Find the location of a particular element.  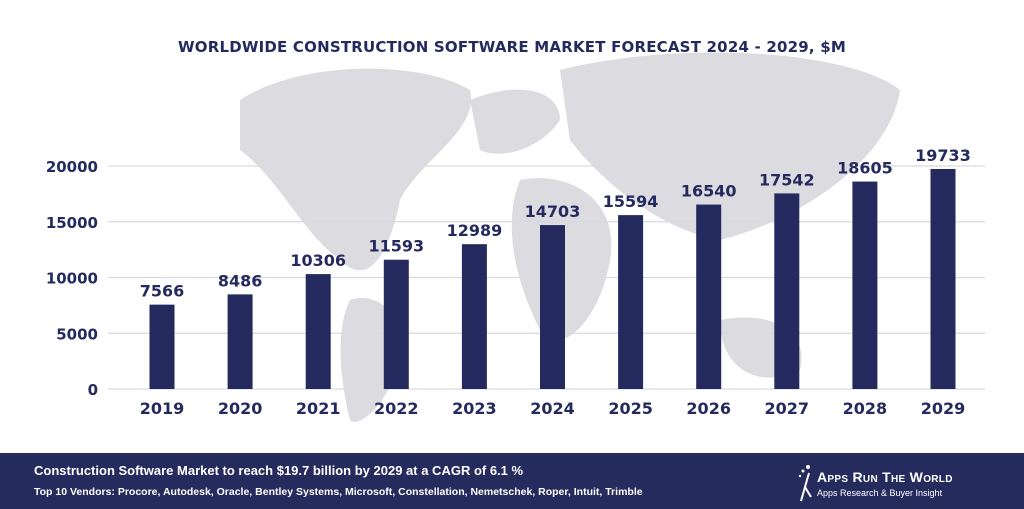

logo-tagline: Apps Research & Buyer Insight is located at coordinates (880, 493).